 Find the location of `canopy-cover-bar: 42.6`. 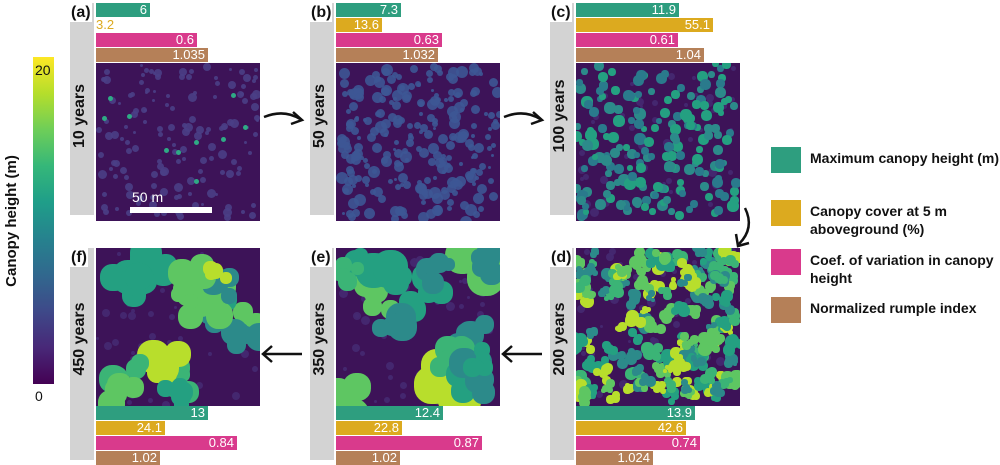

canopy-cover-bar: 42.6 is located at coordinates (631, 428).